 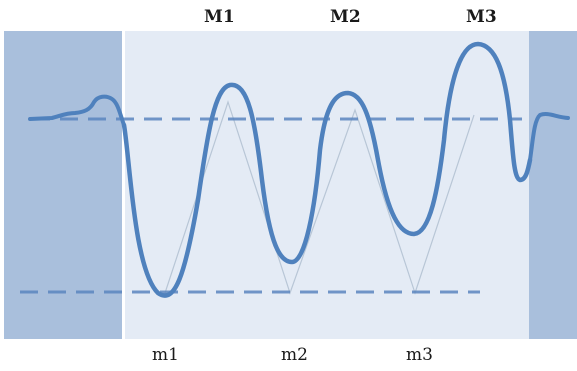 What do you see at coordinates (481, 17) in the screenshot?
I see `max-label-3: M3` at bounding box center [481, 17].